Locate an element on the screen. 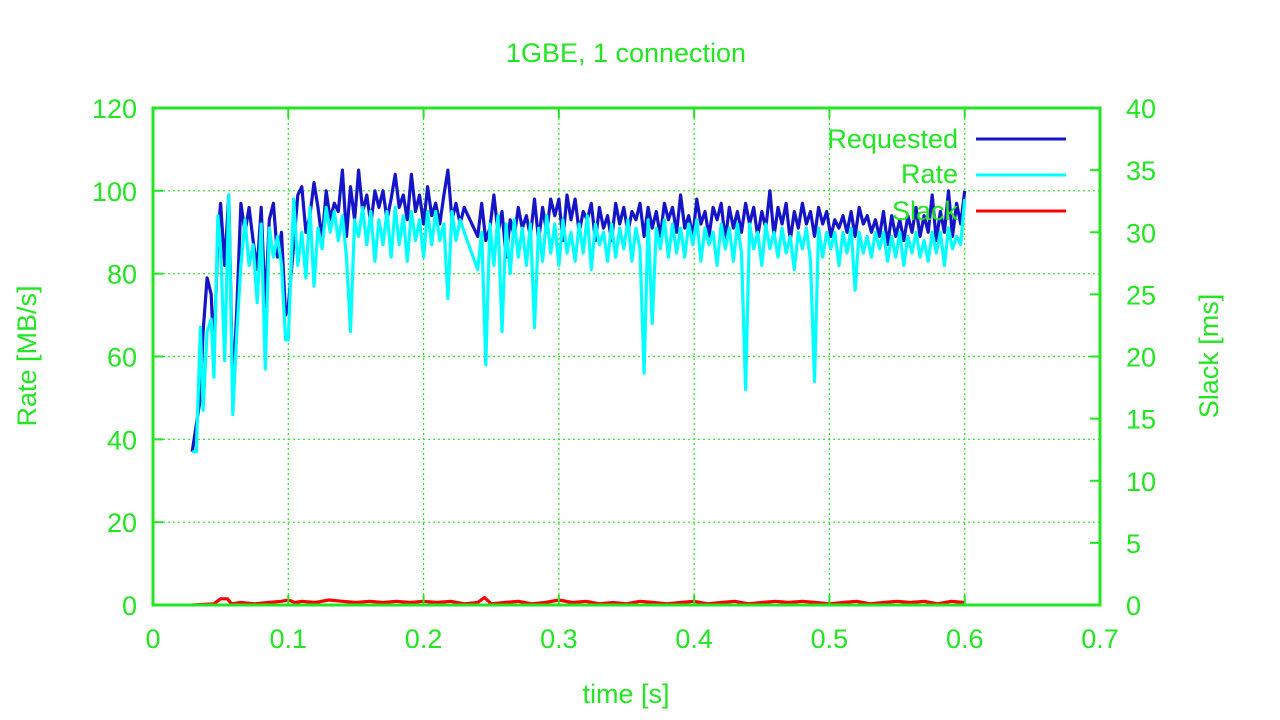 This screenshot has width=1280, height=720. legend: Requested Rate Slack is located at coordinates (946, 175).